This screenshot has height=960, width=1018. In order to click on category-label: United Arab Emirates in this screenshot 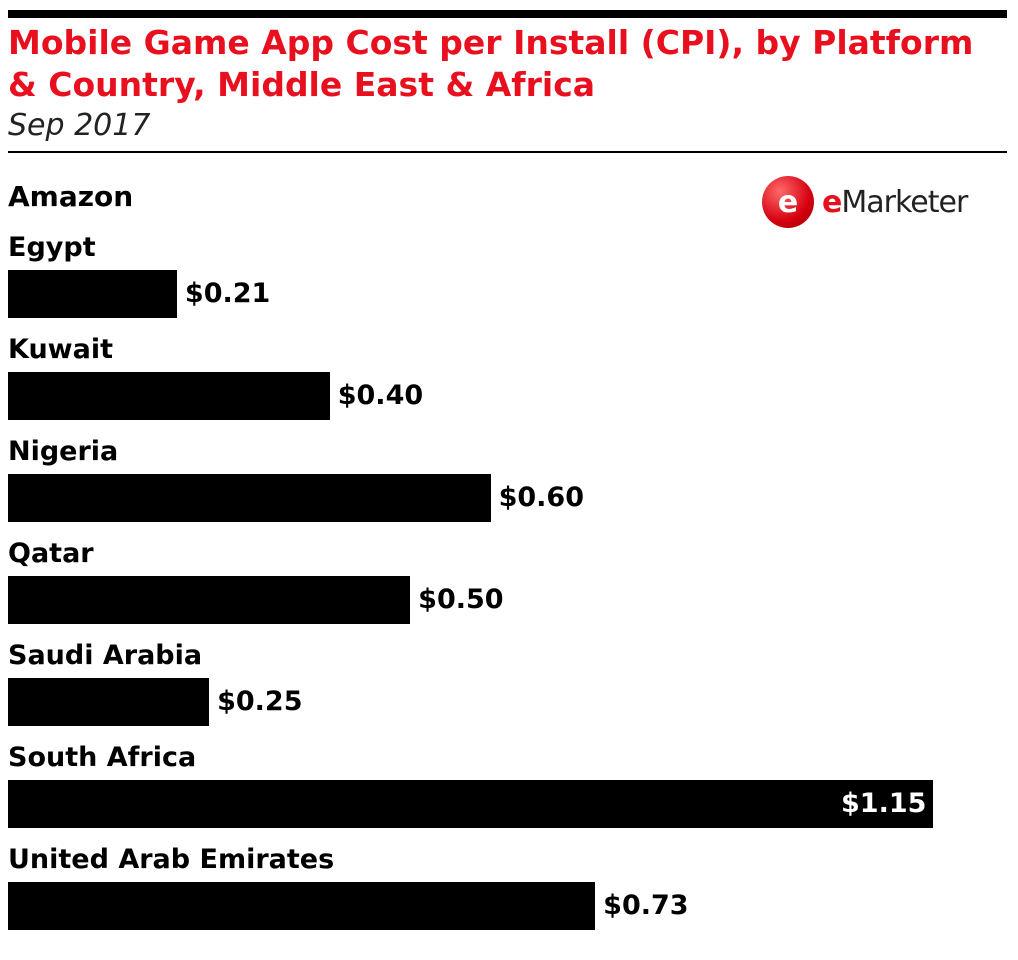, I will do `click(171, 859)`.